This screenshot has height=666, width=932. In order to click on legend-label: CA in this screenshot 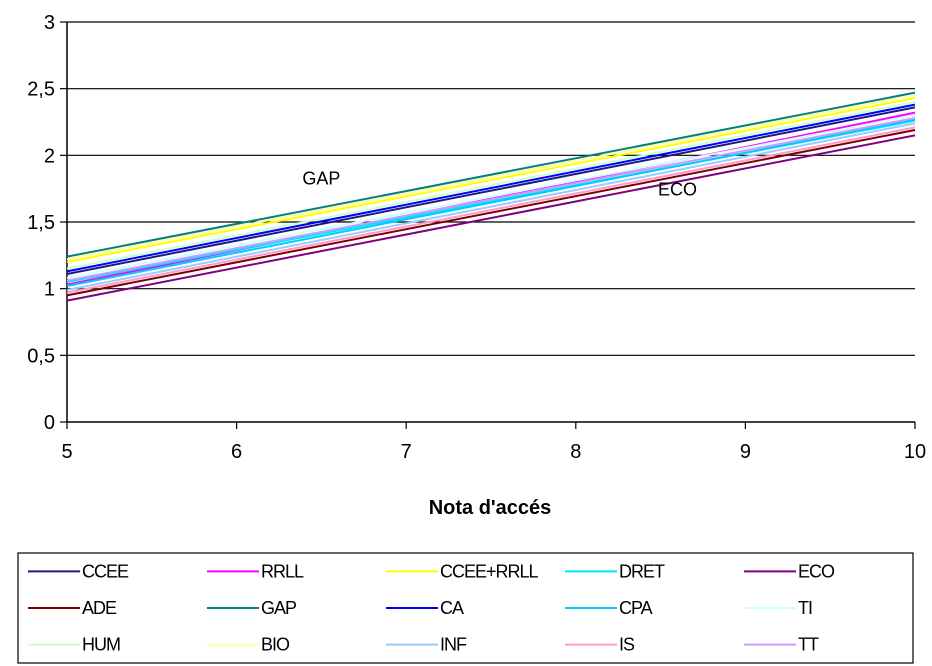, I will do `click(452, 608)`.